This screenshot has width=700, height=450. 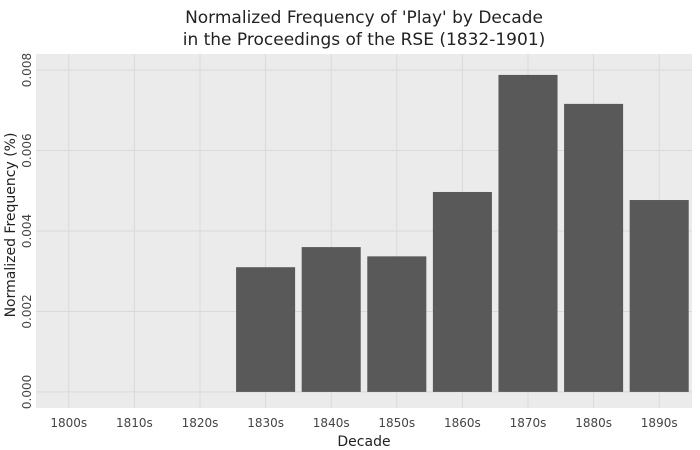 I want to click on y-tick-label: 0.002, so click(x=27, y=311).